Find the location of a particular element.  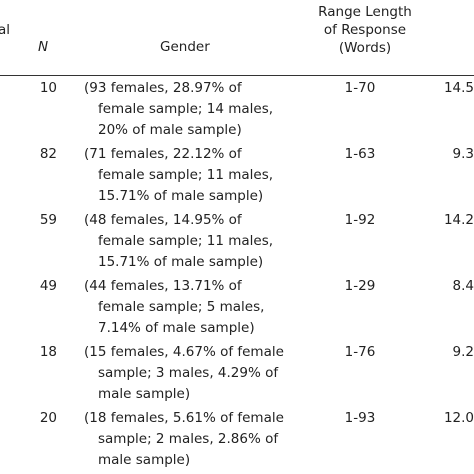

range-cell: 1-29 is located at coordinates (360, 286).